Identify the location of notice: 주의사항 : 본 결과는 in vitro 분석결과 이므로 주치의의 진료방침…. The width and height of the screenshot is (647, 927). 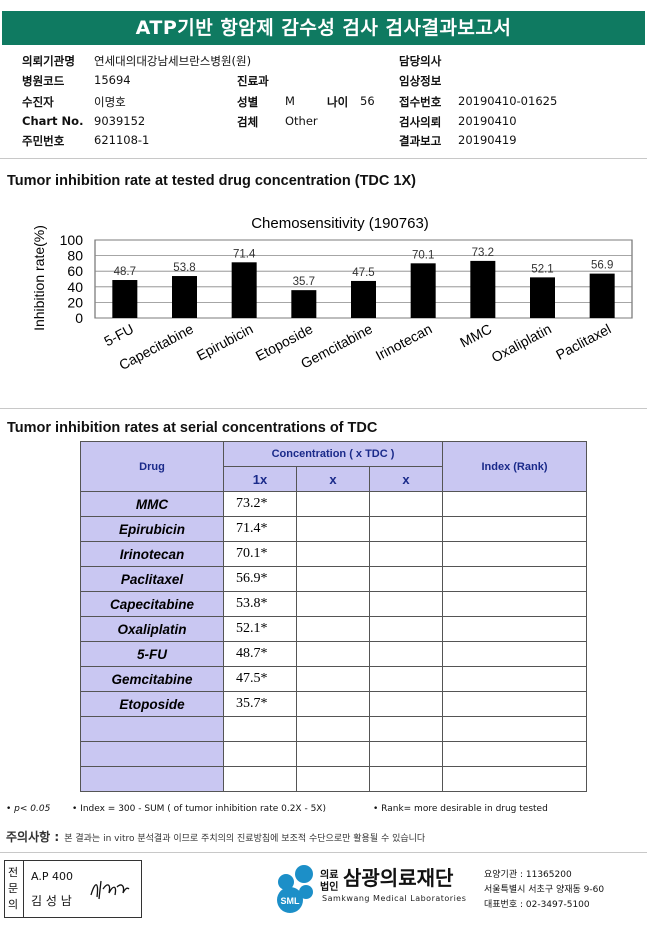
(215, 835).